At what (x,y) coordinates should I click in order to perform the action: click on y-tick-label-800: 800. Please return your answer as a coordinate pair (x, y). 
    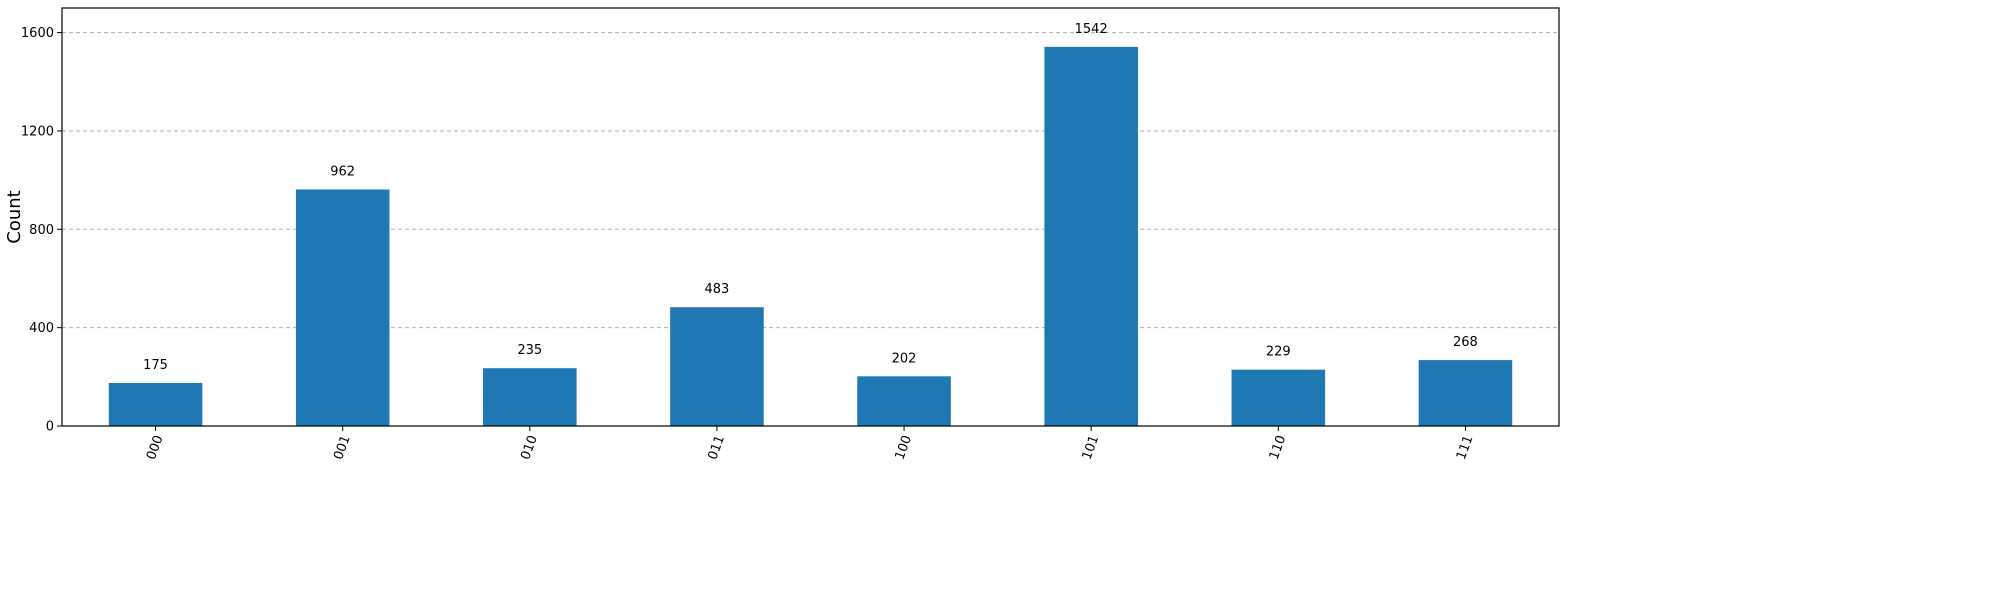
    Looking at the image, I should click on (41, 230).